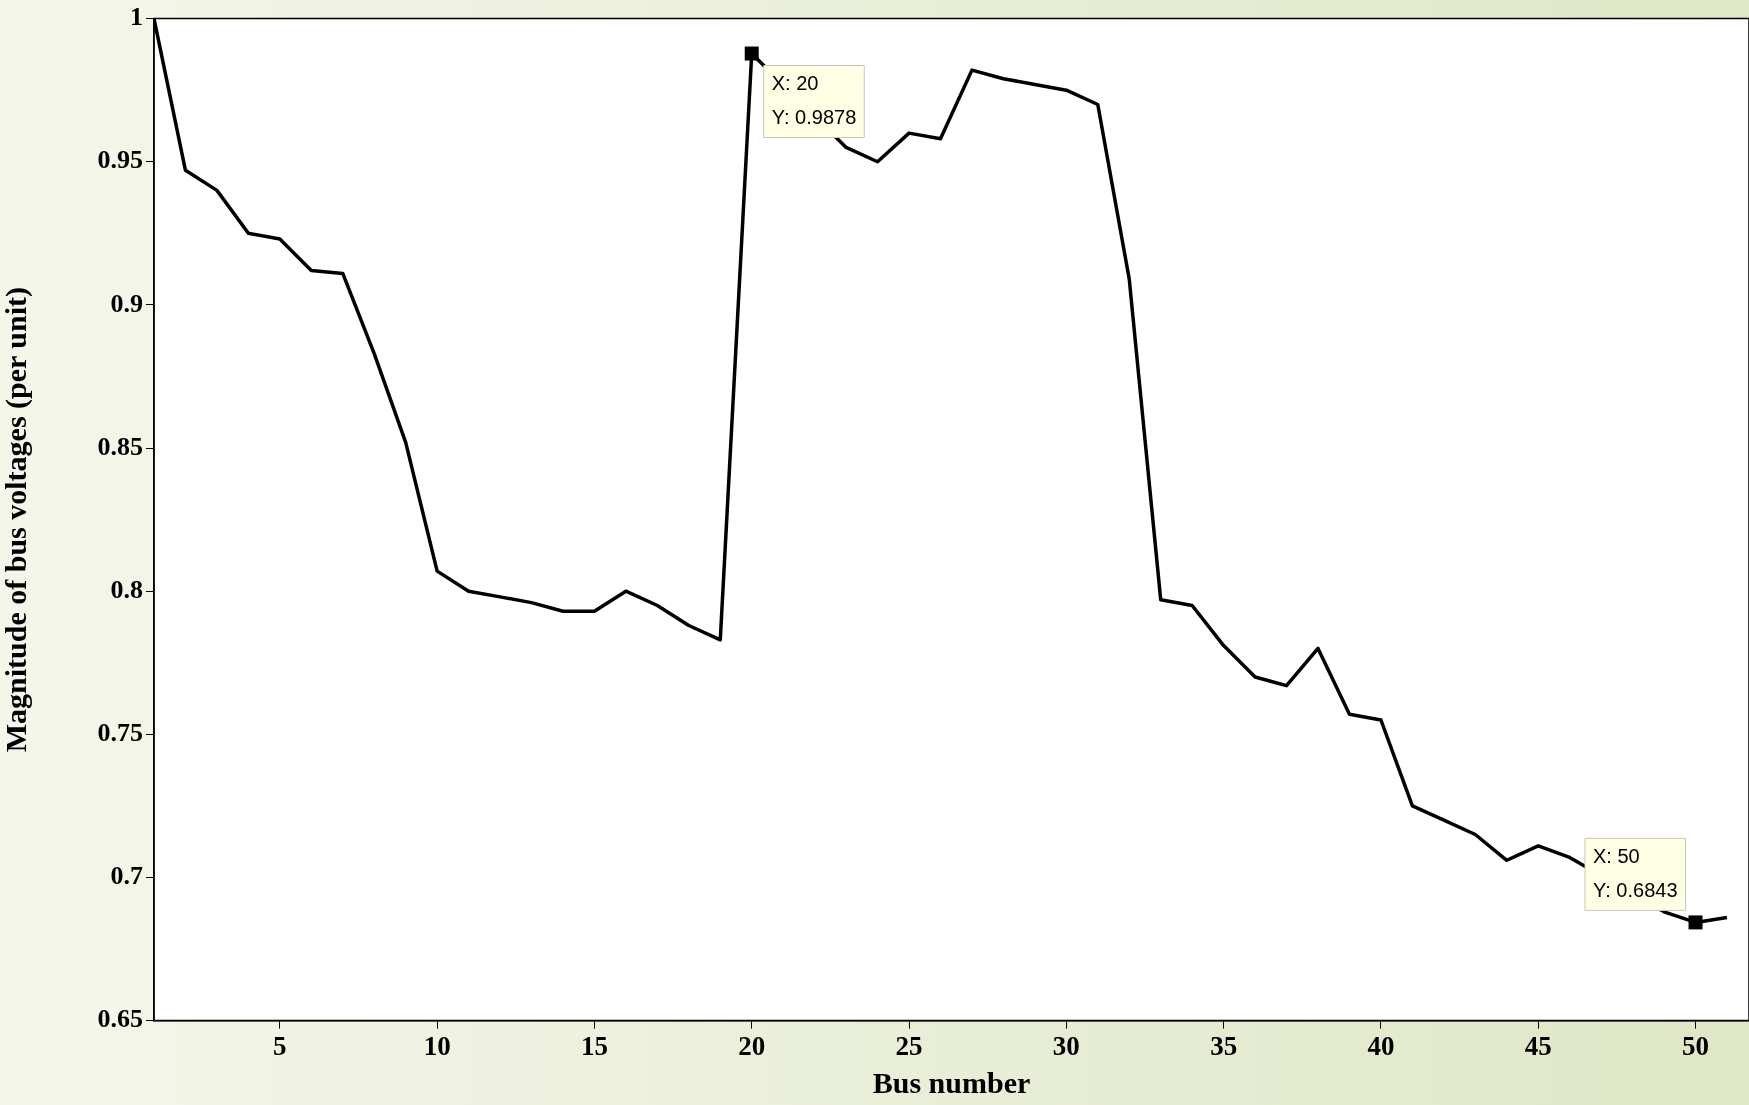 This screenshot has width=1749, height=1105. What do you see at coordinates (594, 1045) in the screenshot?
I see `x-tick-label: 15` at bounding box center [594, 1045].